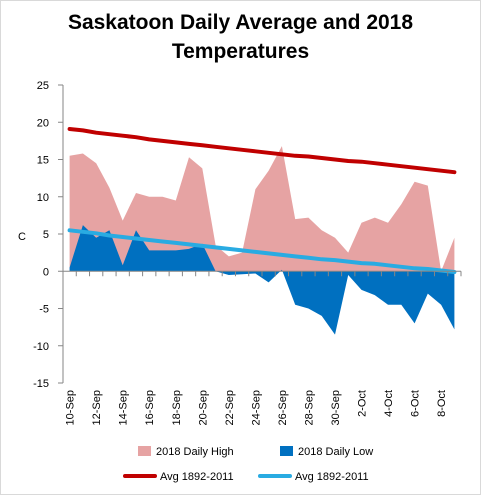  What do you see at coordinates (195, 452) in the screenshot?
I see `legend-label-0: 2018 Daily High` at bounding box center [195, 452].